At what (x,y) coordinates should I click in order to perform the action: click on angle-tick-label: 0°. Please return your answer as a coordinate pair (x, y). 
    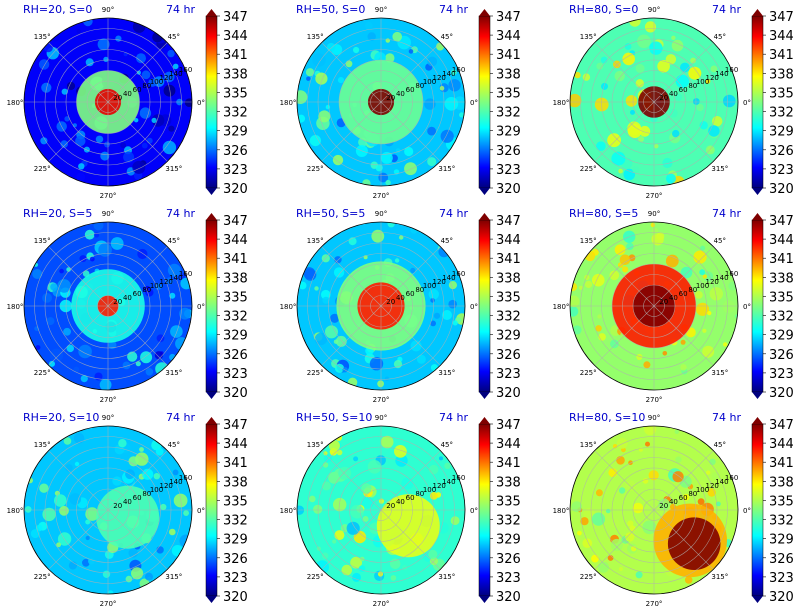
    Looking at the image, I should click on (201, 307).